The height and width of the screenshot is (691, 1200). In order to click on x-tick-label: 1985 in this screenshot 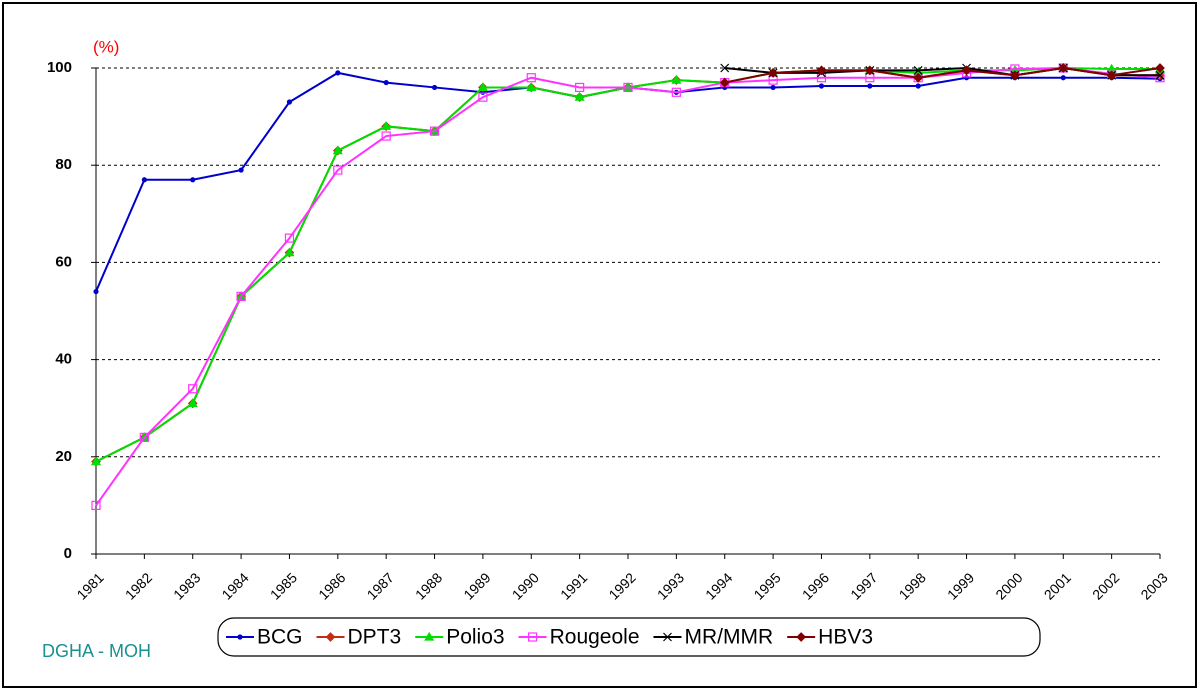, I will do `click(283, 585)`.